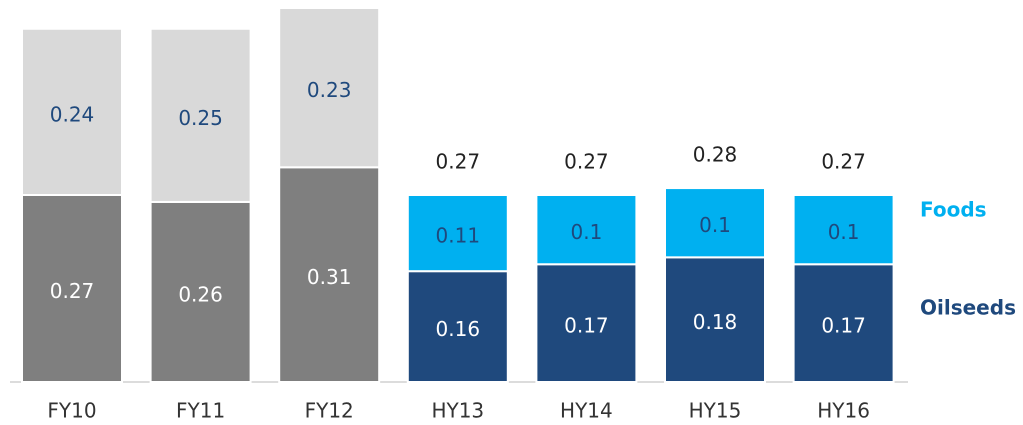 This screenshot has width=1023, height=425. Describe the element at coordinates (458, 329) in the screenshot. I see `value-label: 0.16` at that location.